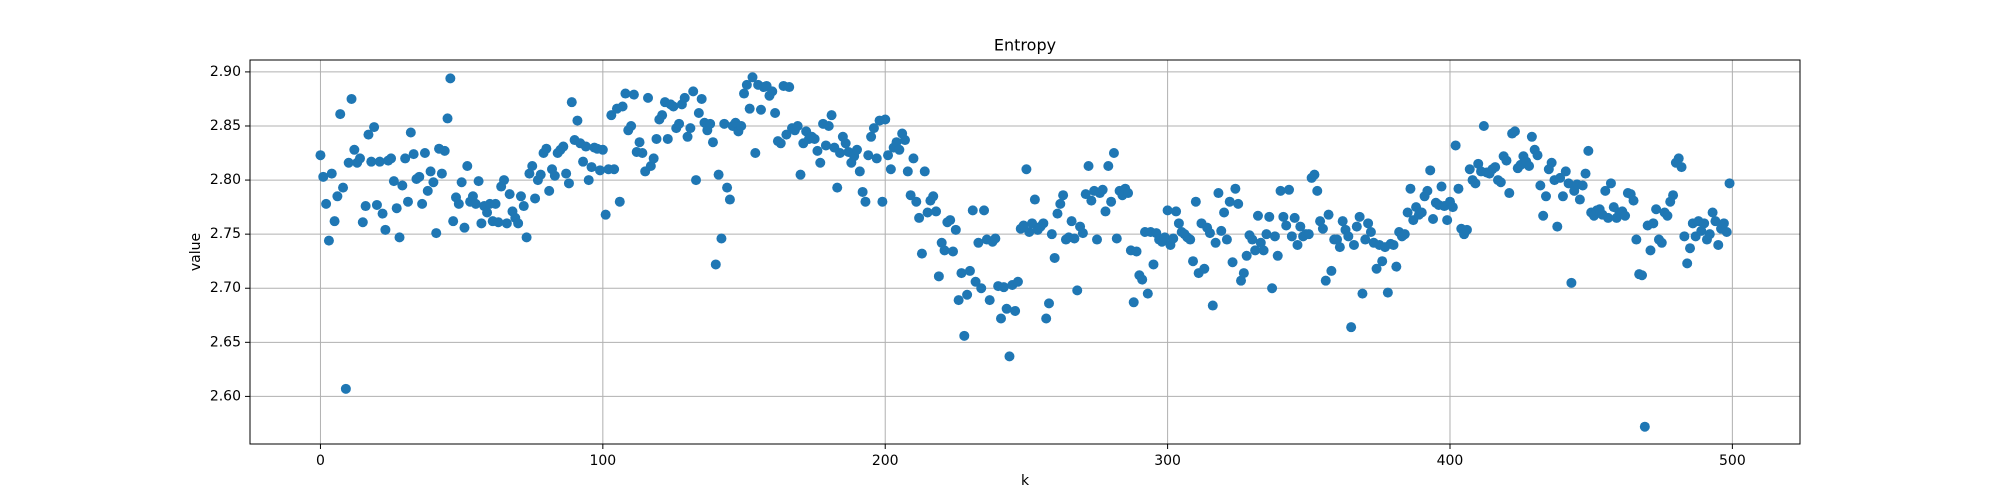 The width and height of the screenshot is (2000, 500). Describe the element at coordinates (1025, 45) in the screenshot. I see `chart-title: Entropy` at that location.